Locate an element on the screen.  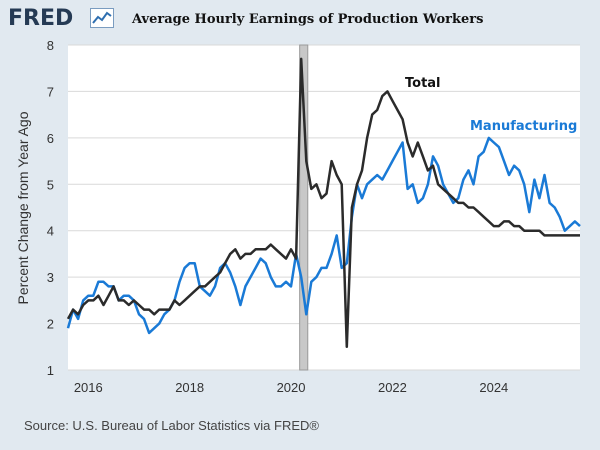
fred-logo: FRED is located at coordinates (41, 18).